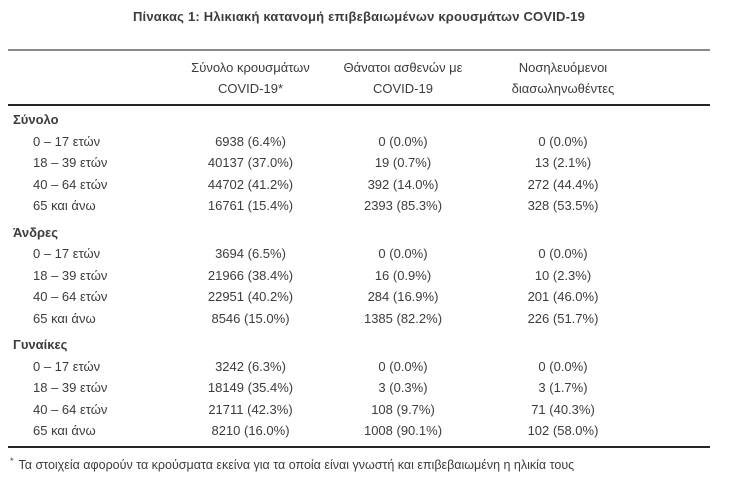 This screenshot has width=730, height=491. What do you see at coordinates (403, 430) in the screenshot?
I see `deaths-cell: 1008 (90.1%)` at bounding box center [403, 430].